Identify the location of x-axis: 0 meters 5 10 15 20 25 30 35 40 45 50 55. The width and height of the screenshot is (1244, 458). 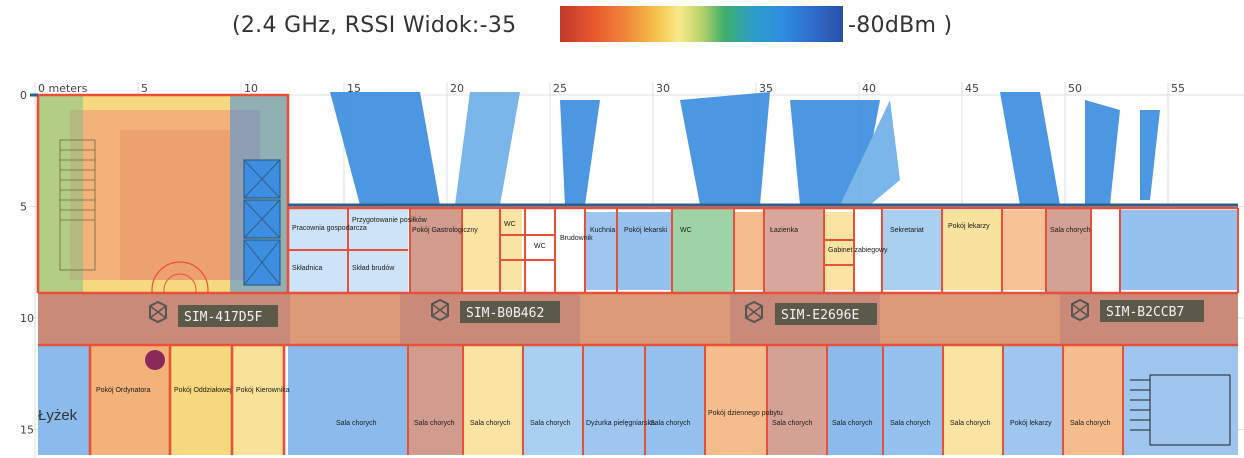
(611, 88).